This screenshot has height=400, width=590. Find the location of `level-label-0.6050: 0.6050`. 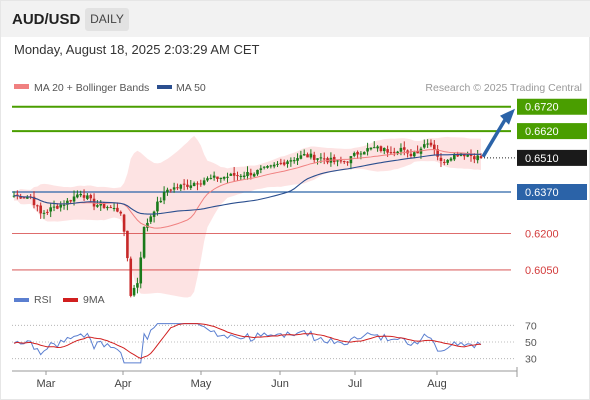

level-label-0.6050: 0.6050 is located at coordinates (542, 271).